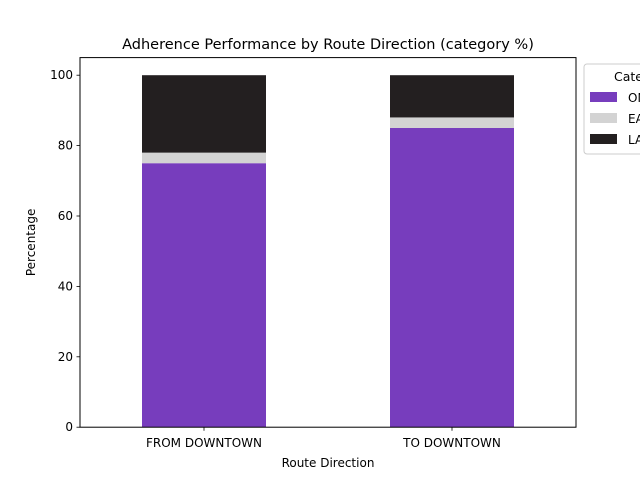 This screenshot has width=640, height=480. What do you see at coordinates (323, 438) in the screenshot?
I see `x-axis: FROM DOWNTOWN TO DOWNTOWN` at bounding box center [323, 438].